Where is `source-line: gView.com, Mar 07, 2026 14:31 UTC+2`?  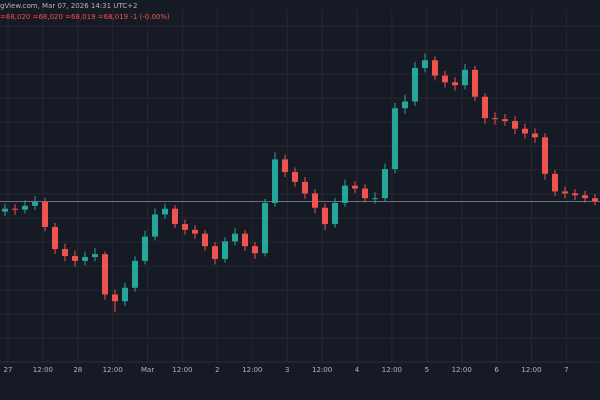
source-line: gView.com, Mar 07, 2026 14:31 UTC+2 is located at coordinates (68, 6).